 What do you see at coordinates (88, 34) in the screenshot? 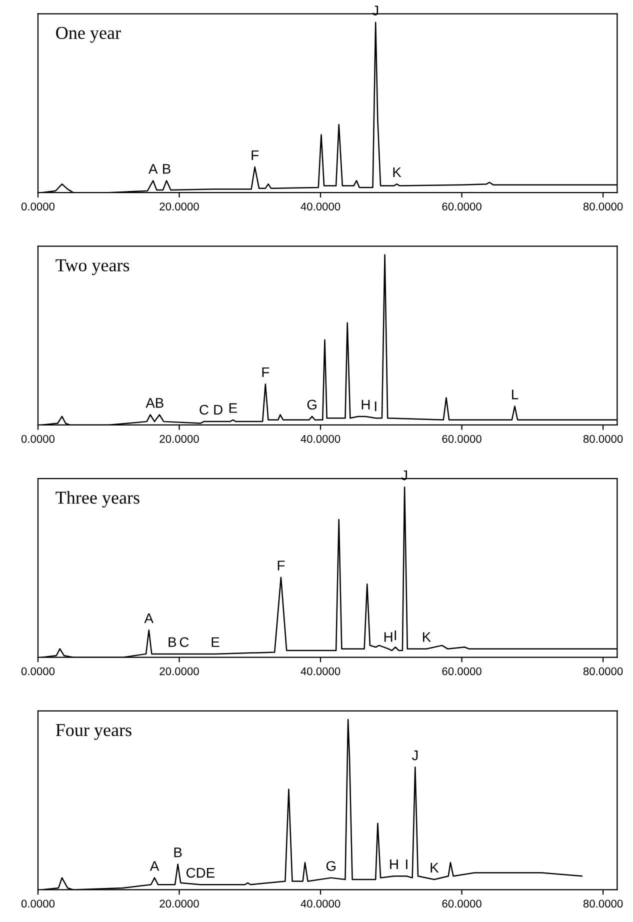
I see `chart-title: One year` at bounding box center [88, 34].